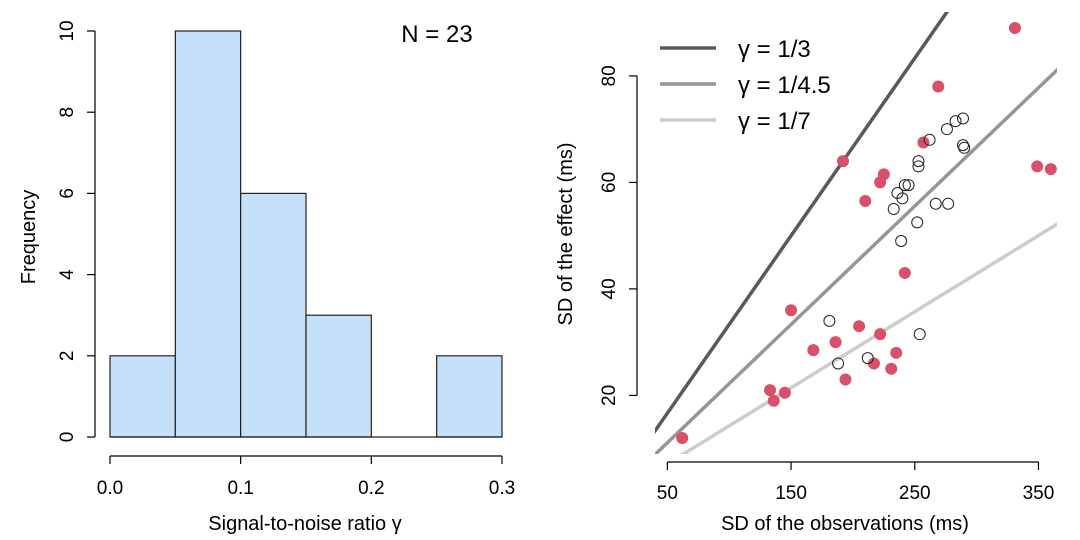 The width and height of the screenshot is (1080, 540). What do you see at coordinates (667, 493) in the screenshot?
I see `scatter-x-tick-label: 50` at bounding box center [667, 493].